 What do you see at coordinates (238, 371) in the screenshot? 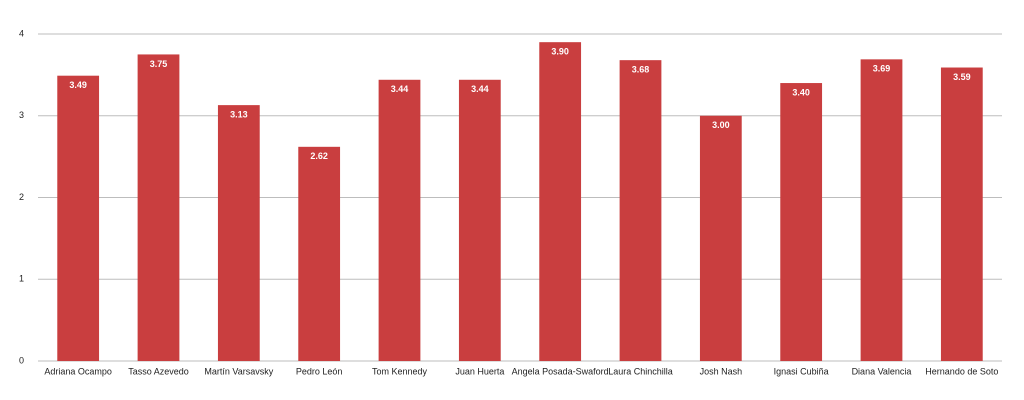
I see `x-tick-label: Martín Varsavsky` at bounding box center [238, 371].